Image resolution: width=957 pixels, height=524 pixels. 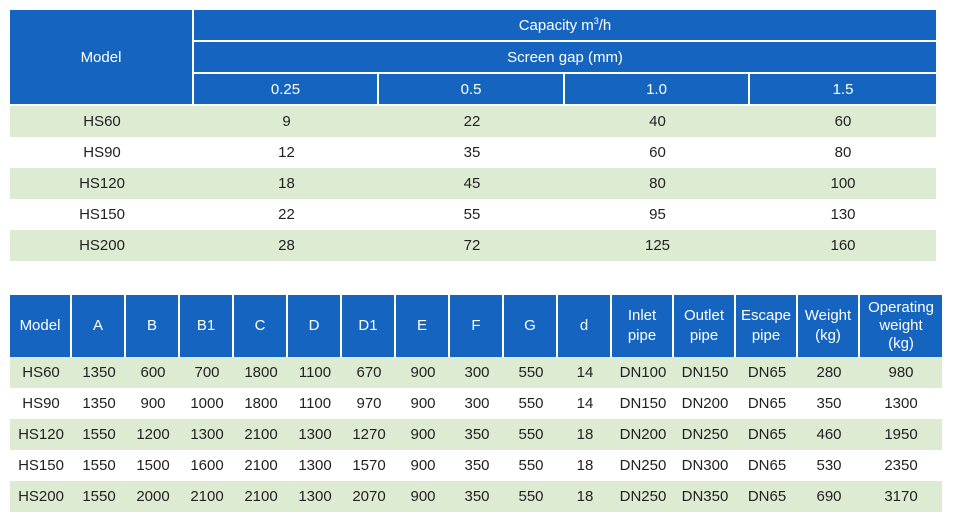 I want to click on gap-header-1: 0.5, so click(x=472, y=90).